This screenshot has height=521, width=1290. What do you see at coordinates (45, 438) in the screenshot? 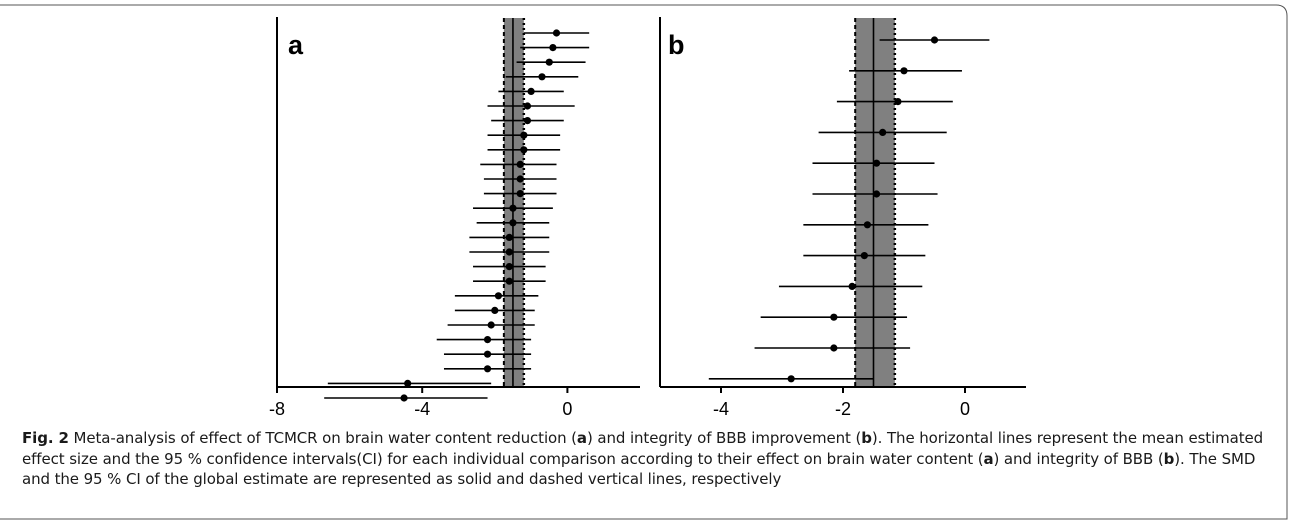
I see `caption-fig-label: Fig. 2` at bounding box center [45, 438].